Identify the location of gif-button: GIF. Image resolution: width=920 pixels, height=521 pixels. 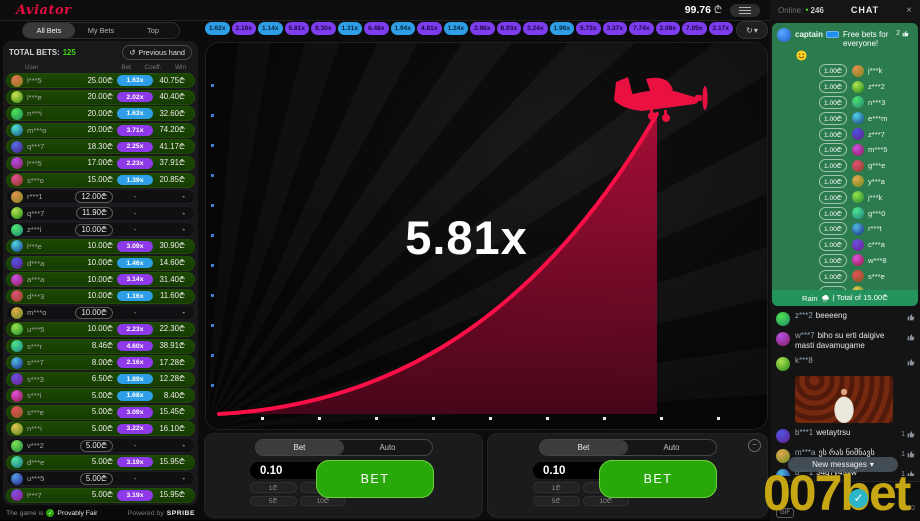
(785, 513).